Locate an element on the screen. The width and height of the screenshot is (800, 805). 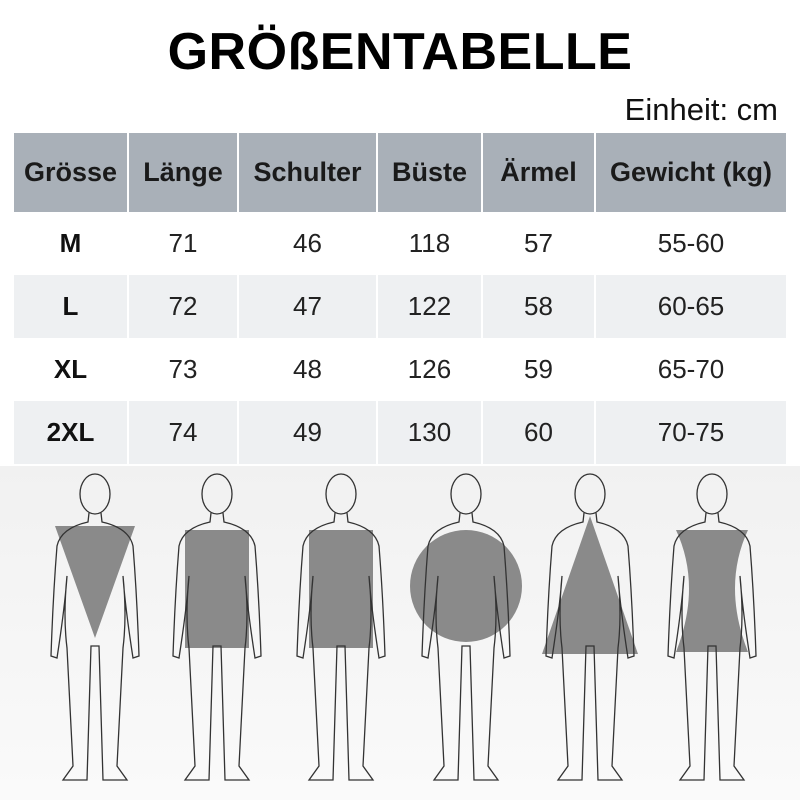
value-cell: 72 is located at coordinates (183, 306).